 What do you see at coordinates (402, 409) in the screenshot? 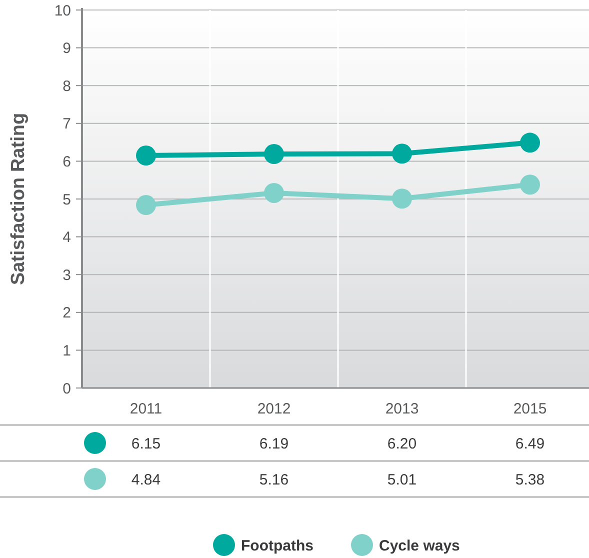
I see `x-tick-label: 2013` at bounding box center [402, 409].